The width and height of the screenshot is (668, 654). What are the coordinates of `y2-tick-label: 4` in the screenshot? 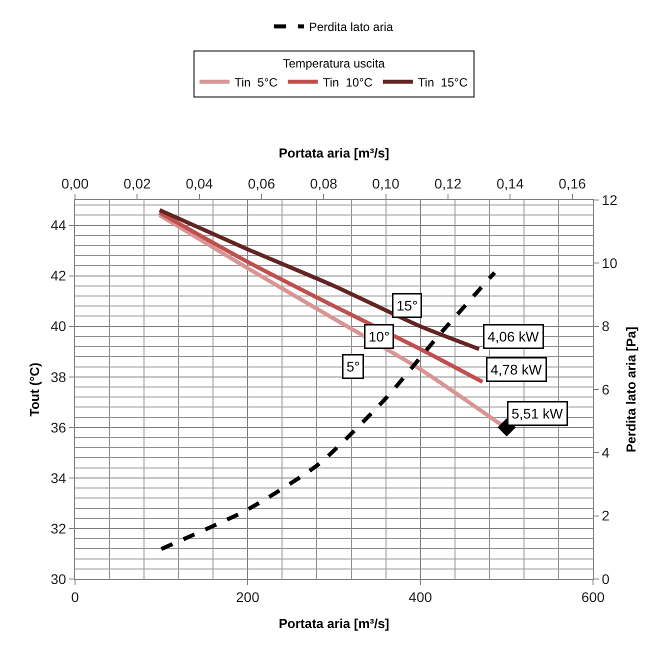 It's located at (606, 452).